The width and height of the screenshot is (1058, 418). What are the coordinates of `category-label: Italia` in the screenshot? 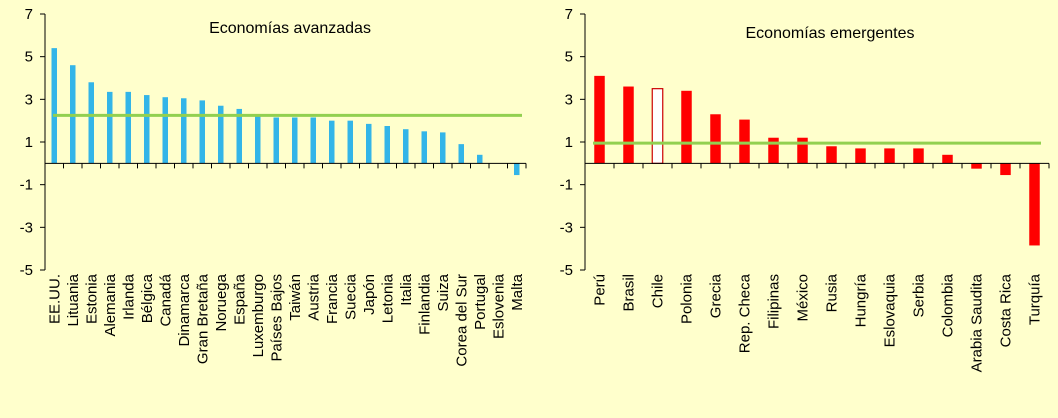 It's located at (406, 289).